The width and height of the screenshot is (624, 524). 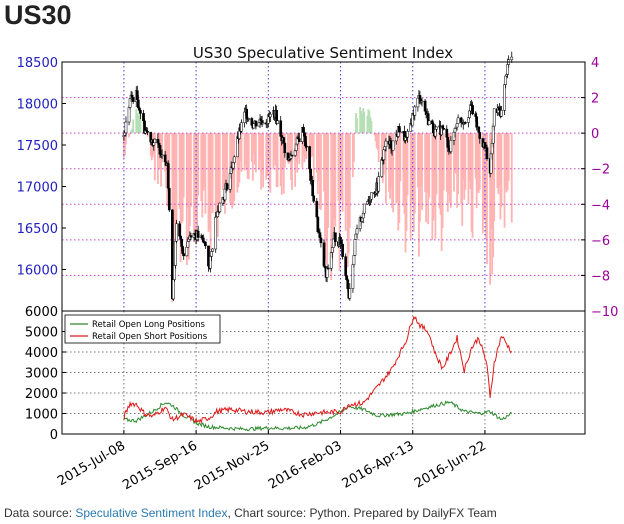 I want to click on y-right-tick-label: 4, so click(x=595, y=63).